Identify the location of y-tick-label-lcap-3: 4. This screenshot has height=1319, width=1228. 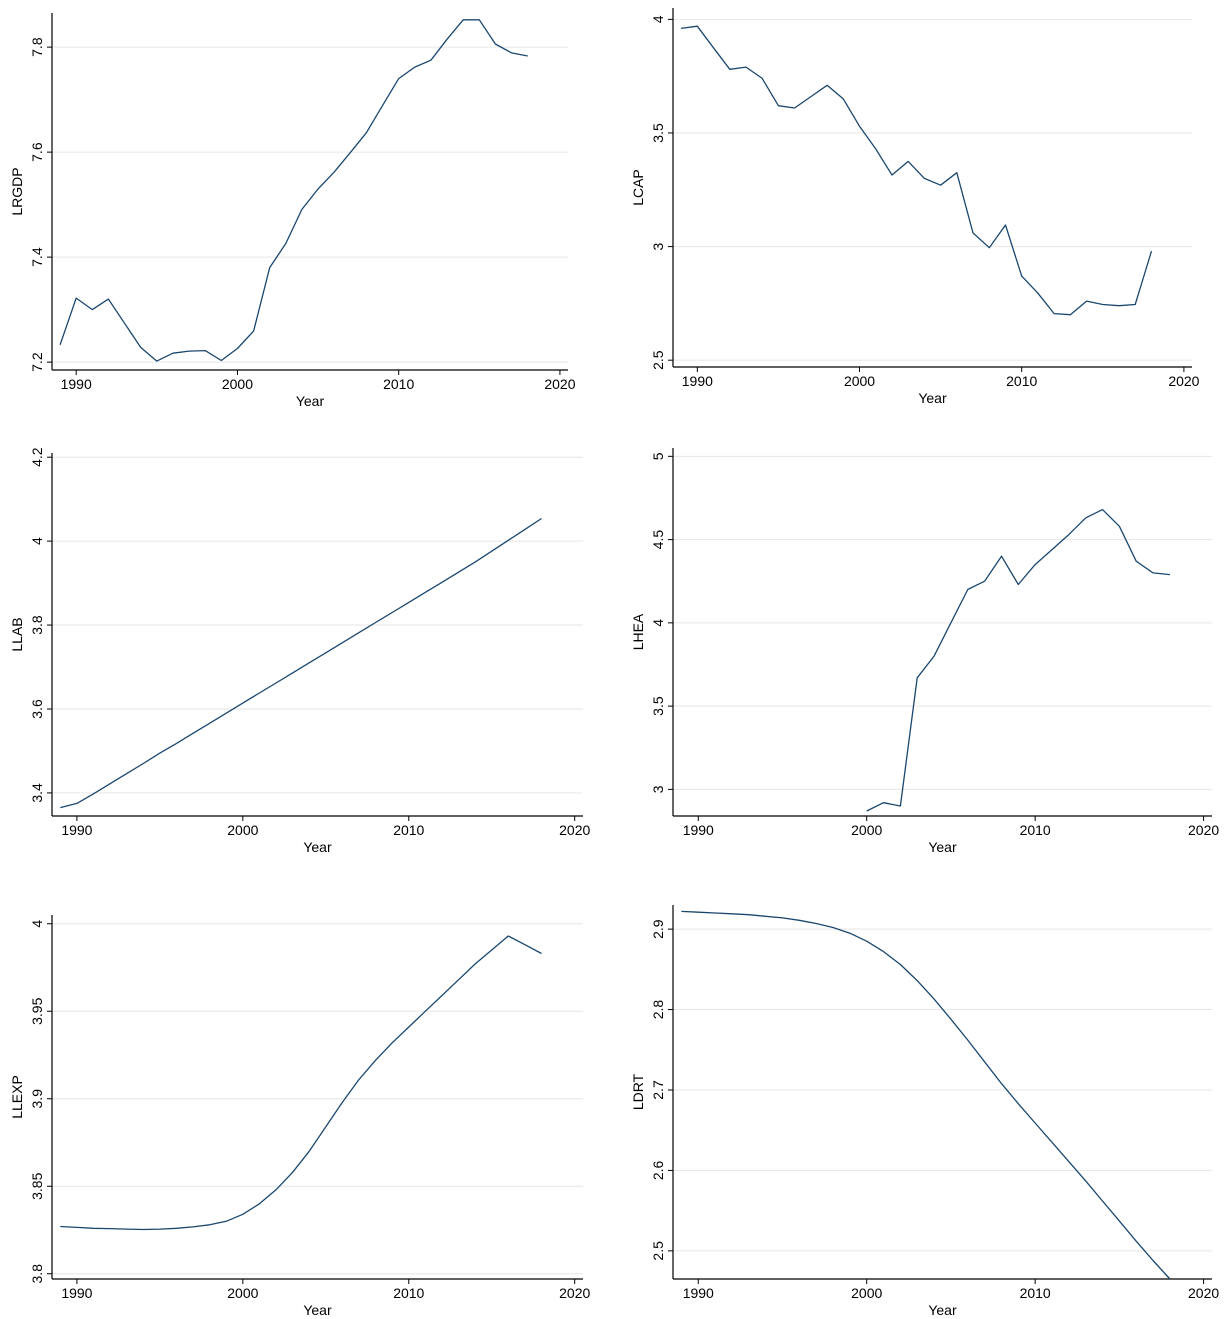
(658, 19).